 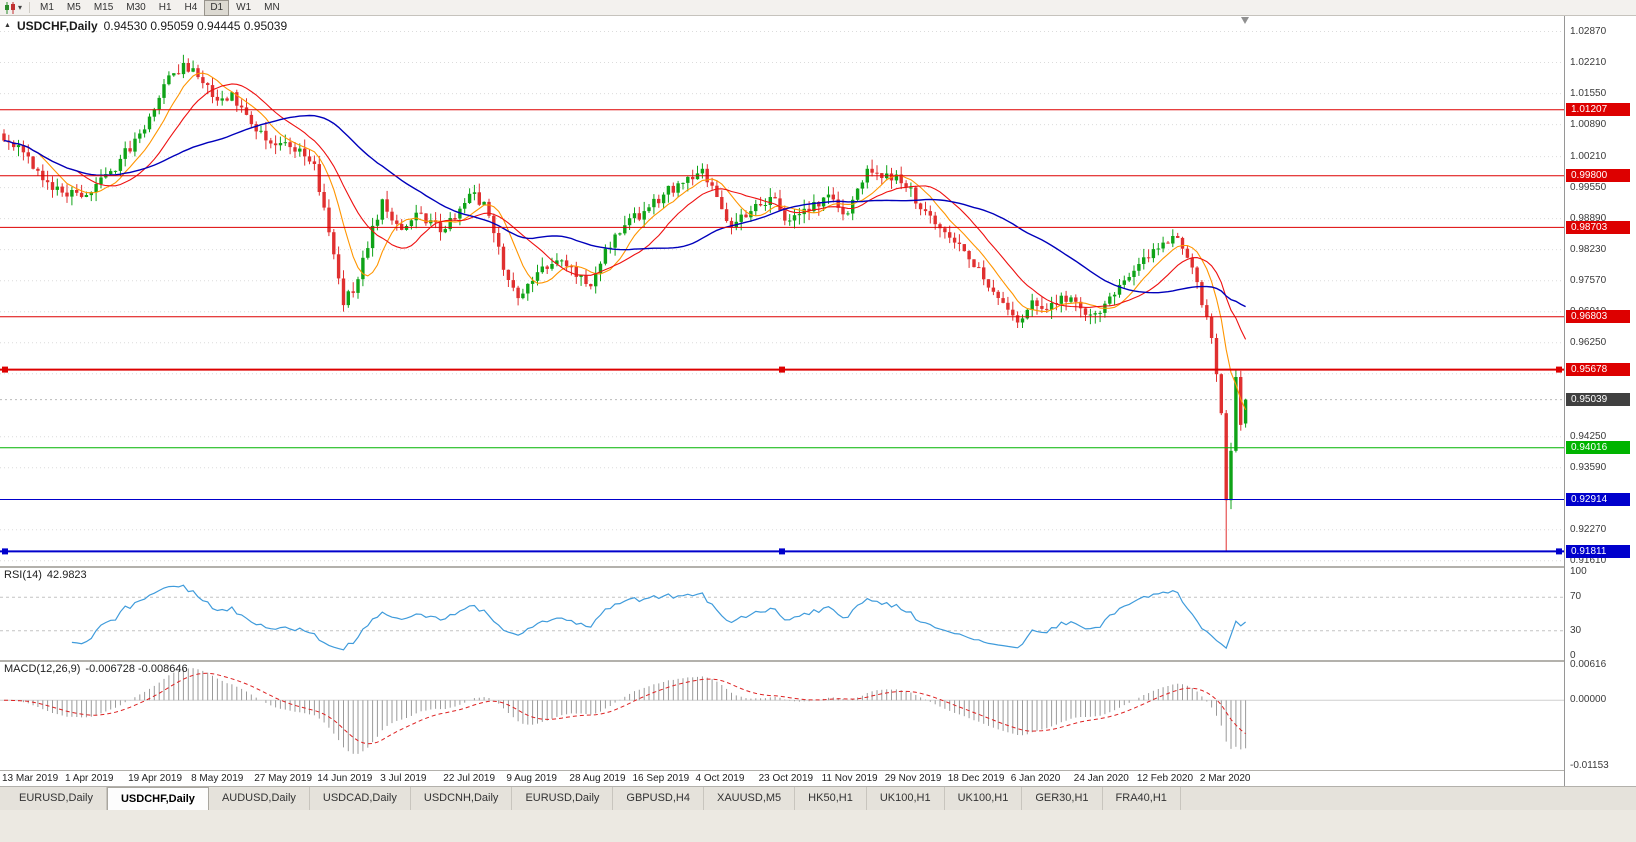 What do you see at coordinates (1588, 156) in the screenshot?
I see `price-tick-label: 1.00210` at bounding box center [1588, 156].